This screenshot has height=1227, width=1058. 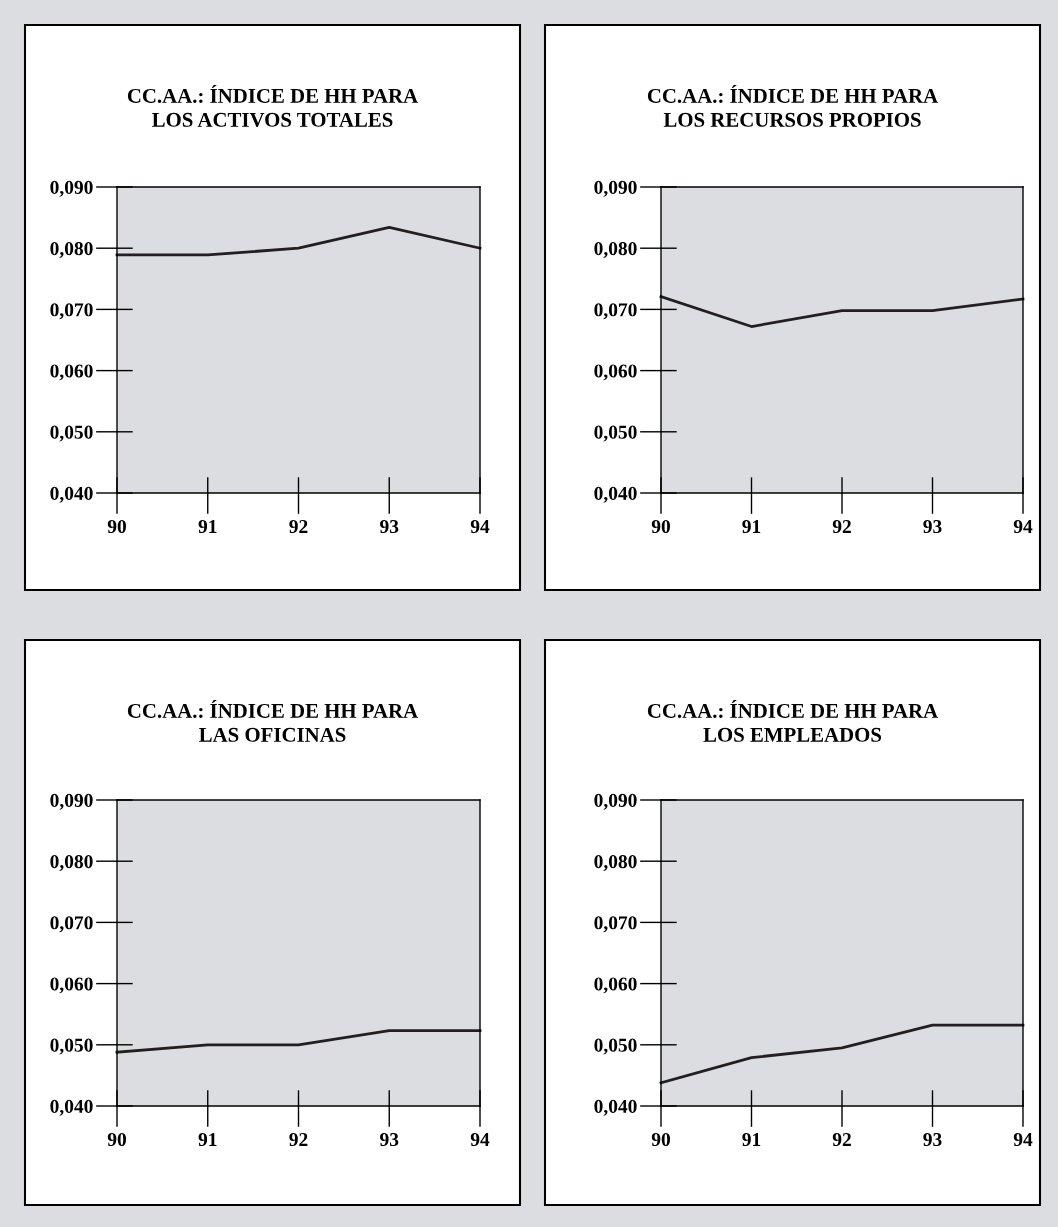 What do you see at coordinates (792, 720) in the screenshot?
I see `chart-title: CC.AA.: ÍNDICE DE HH PARA LOS EMPLEADOS` at bounding box center [792, 720].